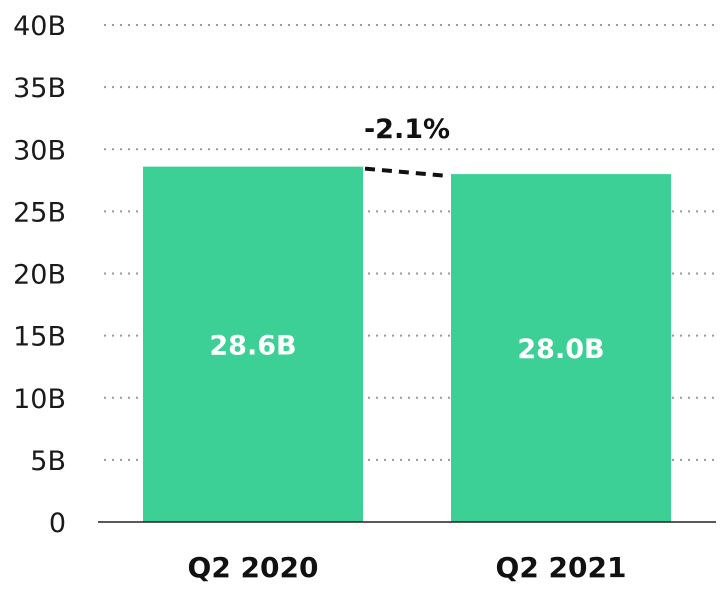 The image size is (724, 594). Describe the element at coordinates (39, 26) in the screenshot. I see `y-tick-label: 40B` at that location.